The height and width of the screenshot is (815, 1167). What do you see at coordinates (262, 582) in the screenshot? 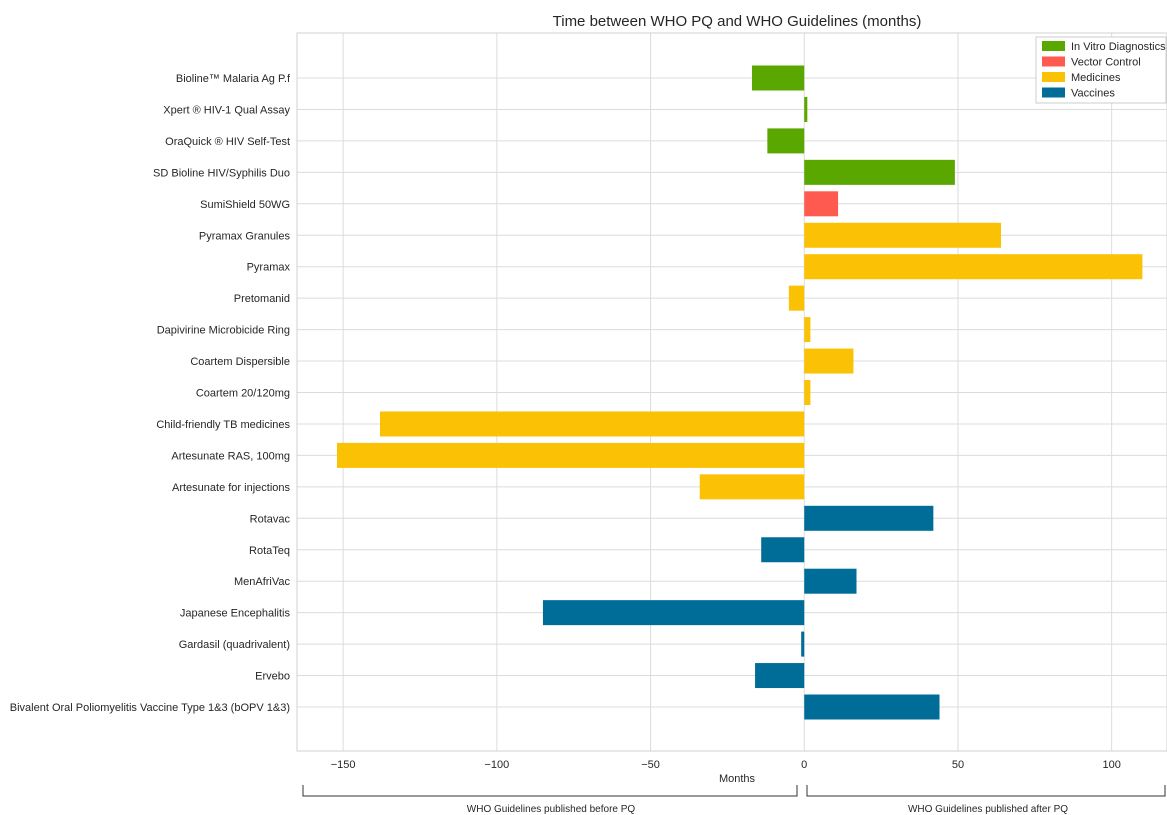
I see `category-label: MenAfriVac` at bounding box center [262, 582].